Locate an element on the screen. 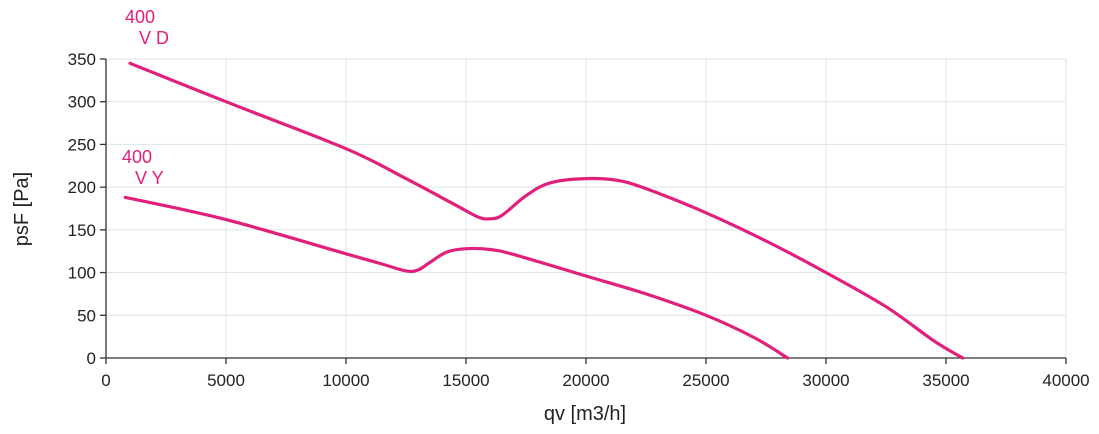 This screenshot has width=1099, height=434. x-tick-label: 35000 is located at coordinates (945, 380).